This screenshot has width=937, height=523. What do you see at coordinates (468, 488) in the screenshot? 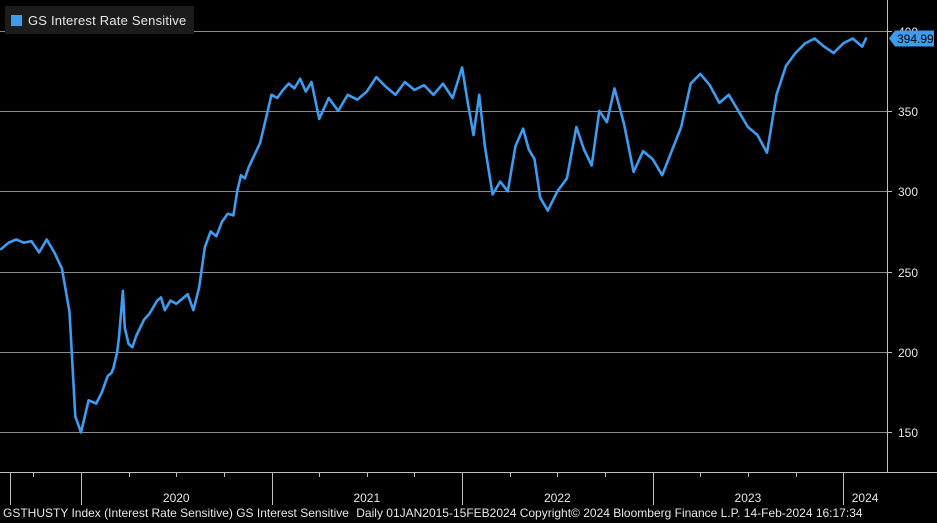
I see `x-axis: 2020 2021 2022 2023 2024` at bounding box center [468, 488].